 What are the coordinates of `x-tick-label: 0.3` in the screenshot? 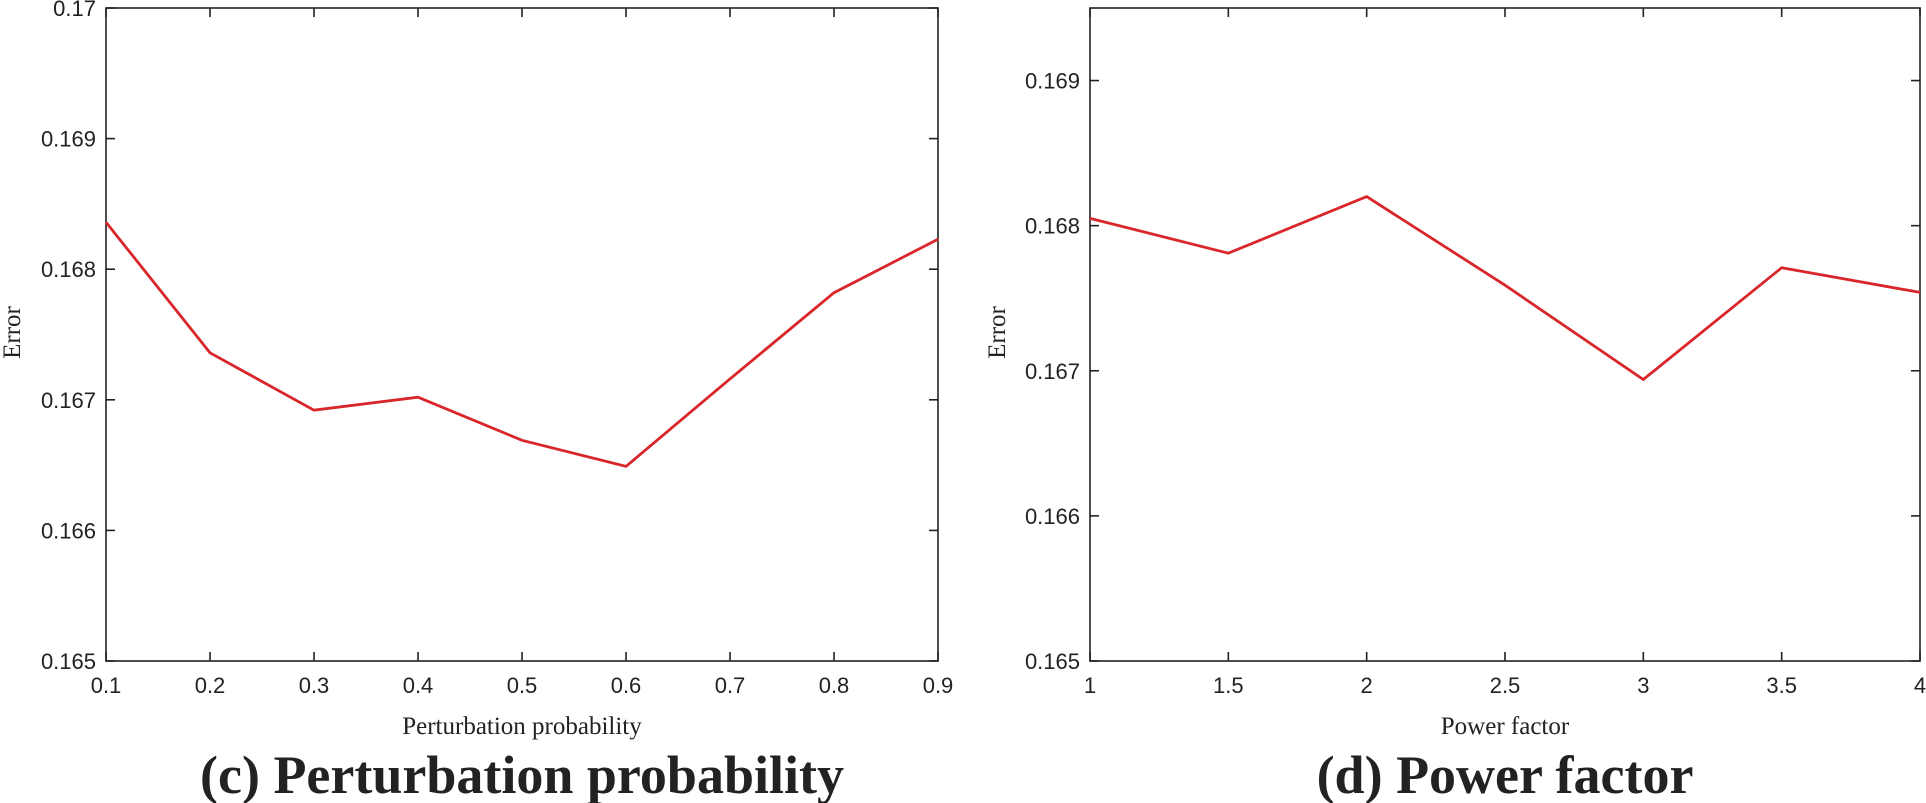 It's located at (314, 685).